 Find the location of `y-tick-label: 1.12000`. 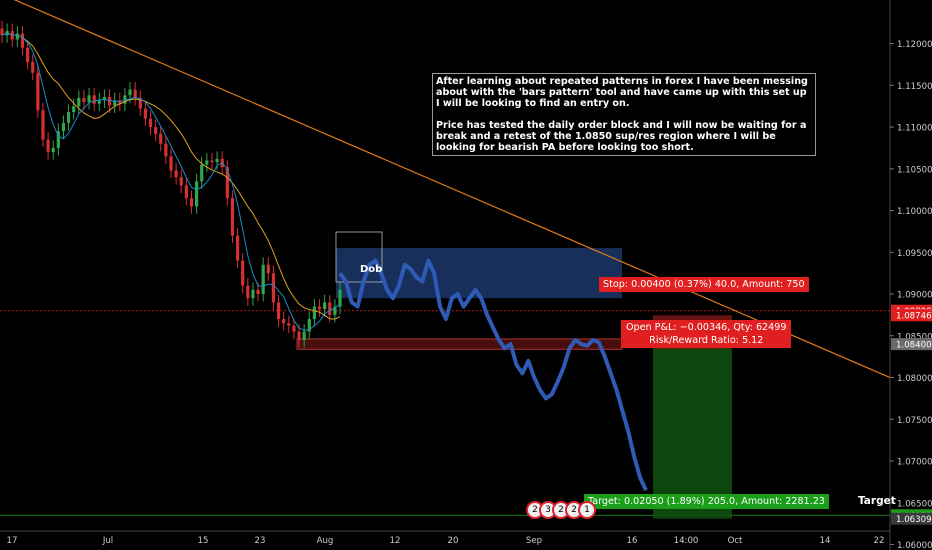

y-tick-label: 1.12000 is located at coordinates (914, 45).